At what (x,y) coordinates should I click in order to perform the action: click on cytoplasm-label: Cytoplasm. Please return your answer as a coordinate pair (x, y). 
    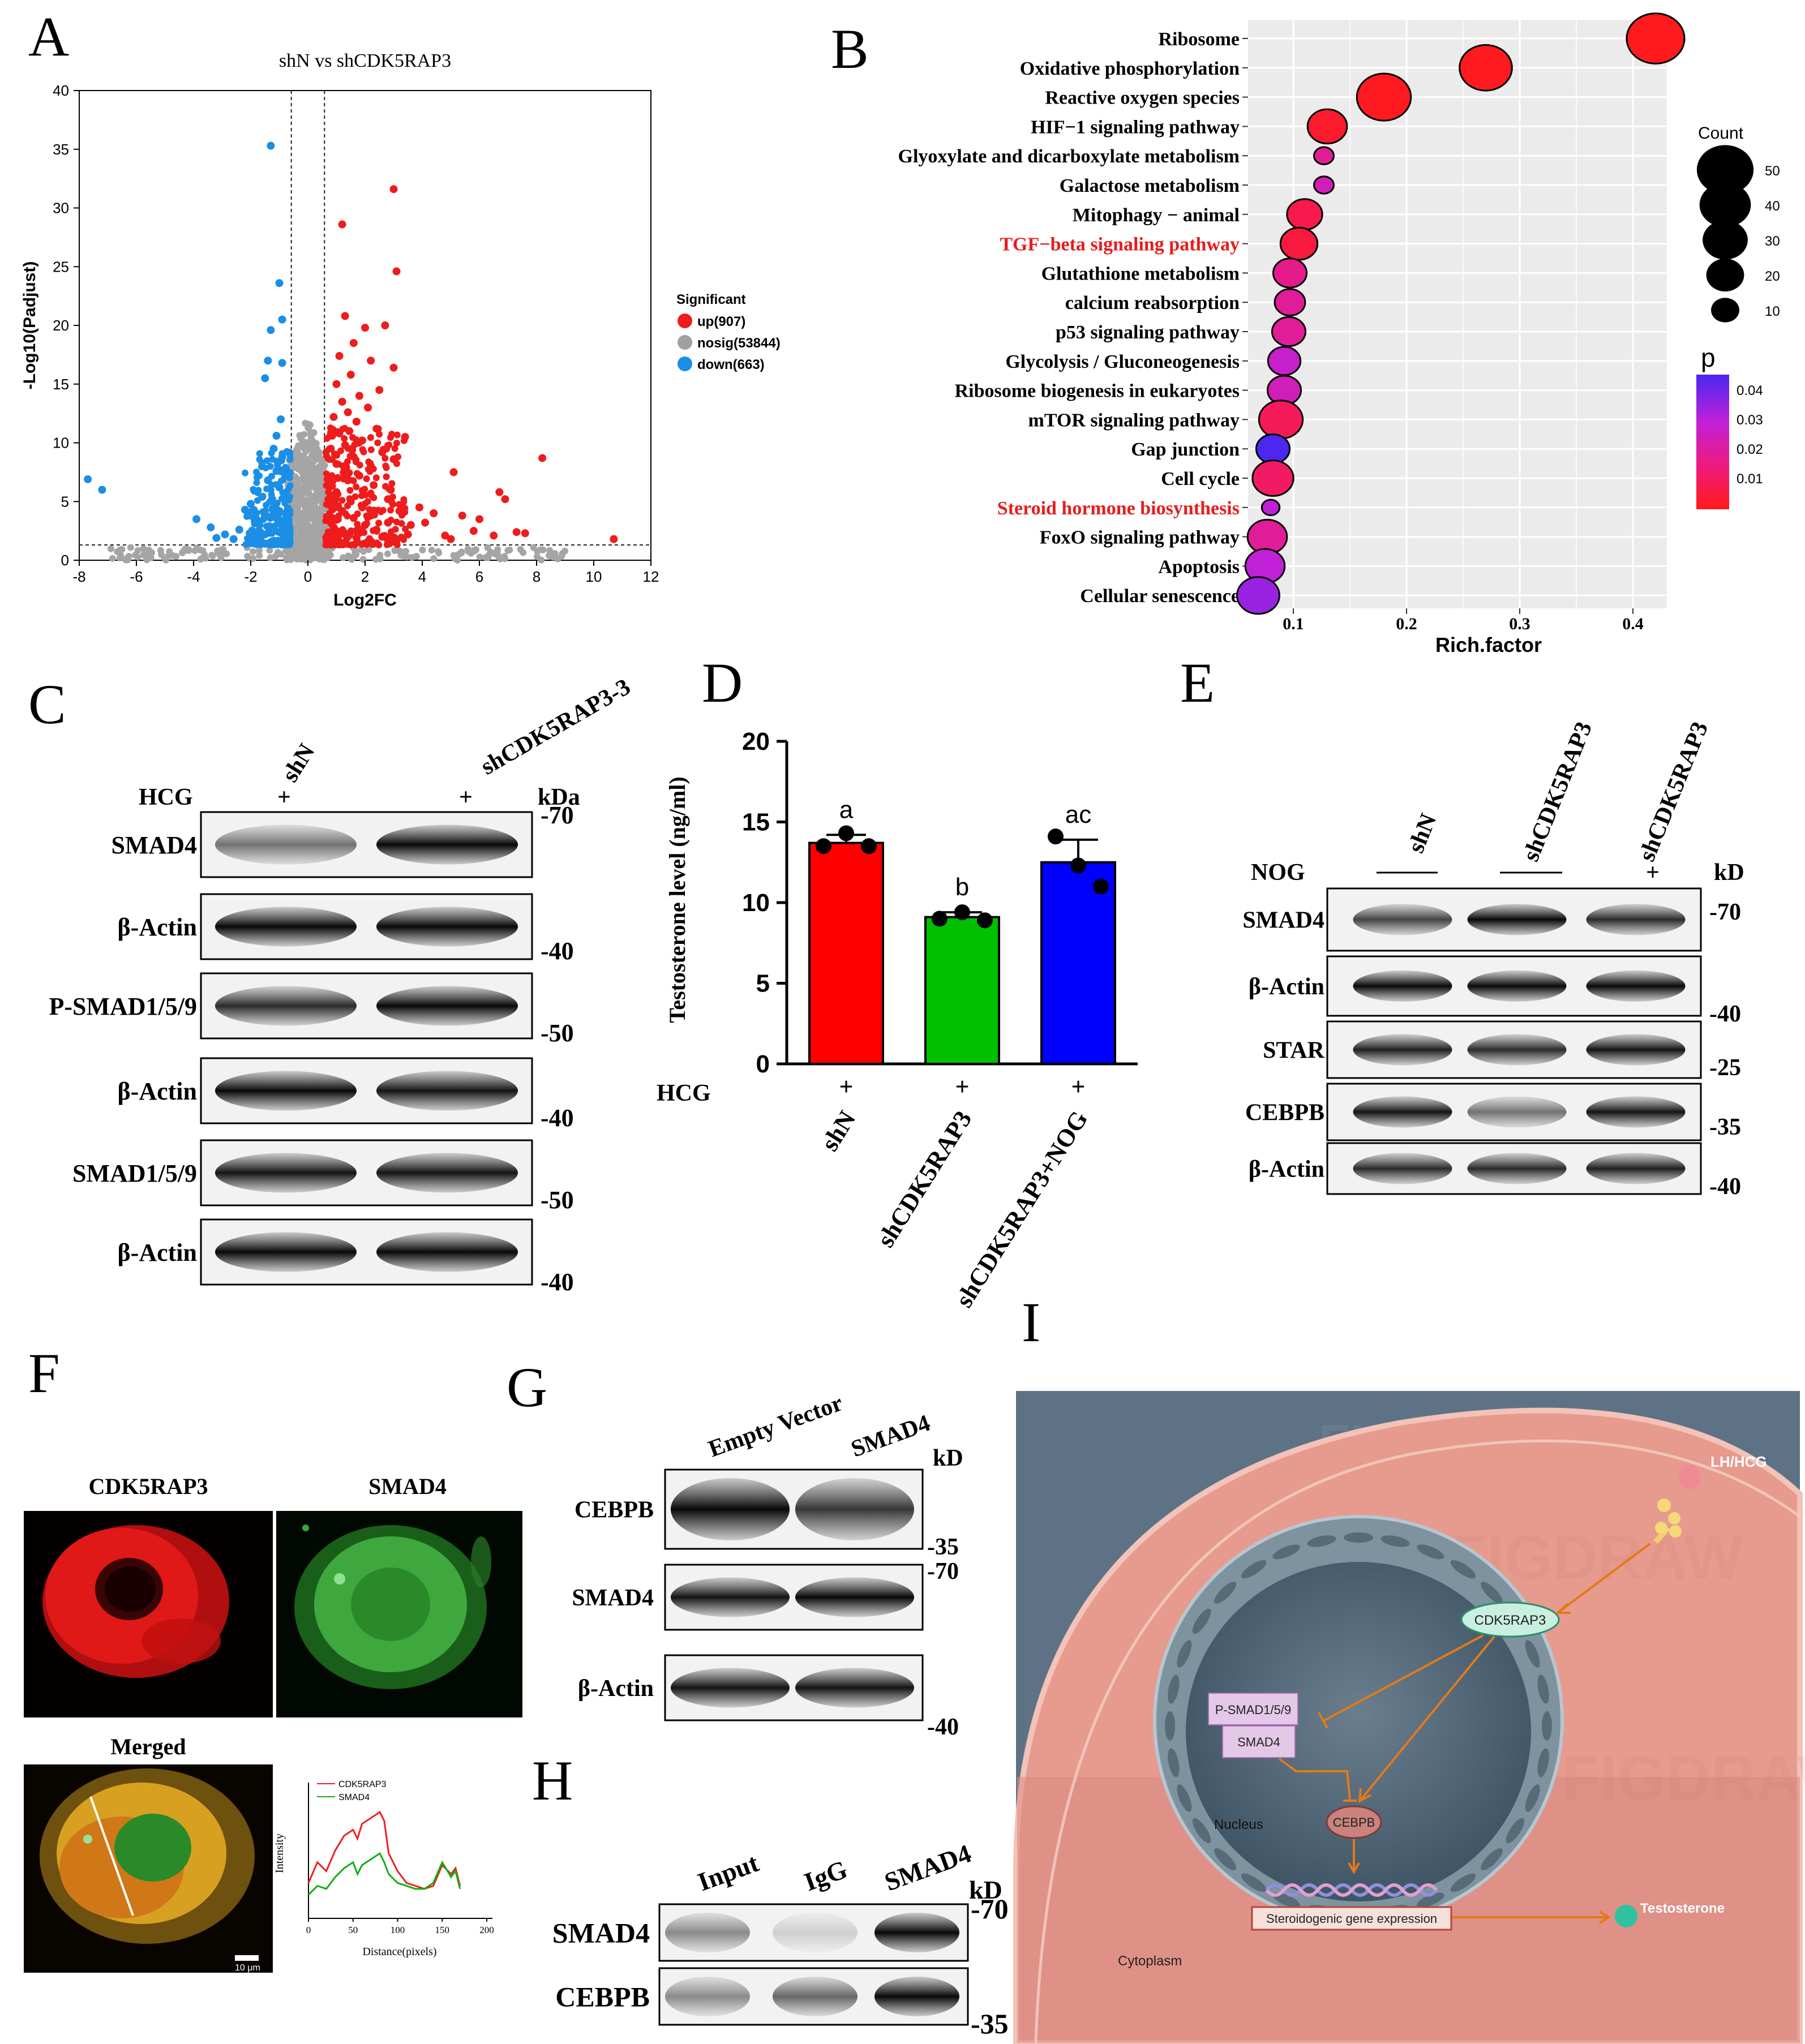
    Looking at the image, I should click on (1150, 1961).